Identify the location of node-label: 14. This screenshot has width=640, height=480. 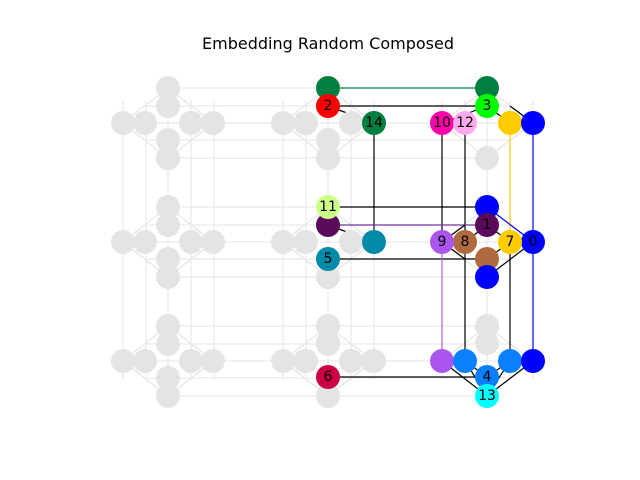
(374, 123).